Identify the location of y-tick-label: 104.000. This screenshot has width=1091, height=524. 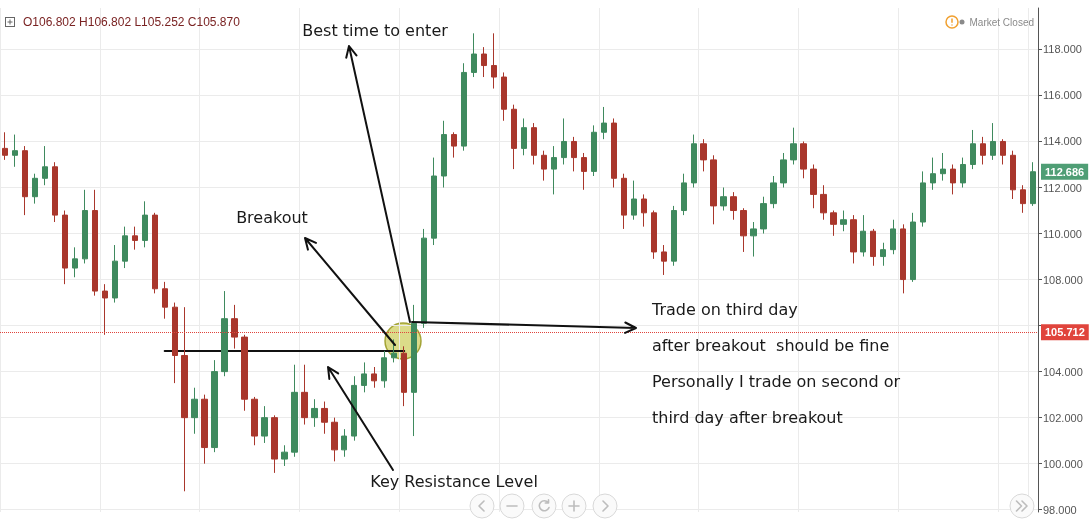
(1063, 371).